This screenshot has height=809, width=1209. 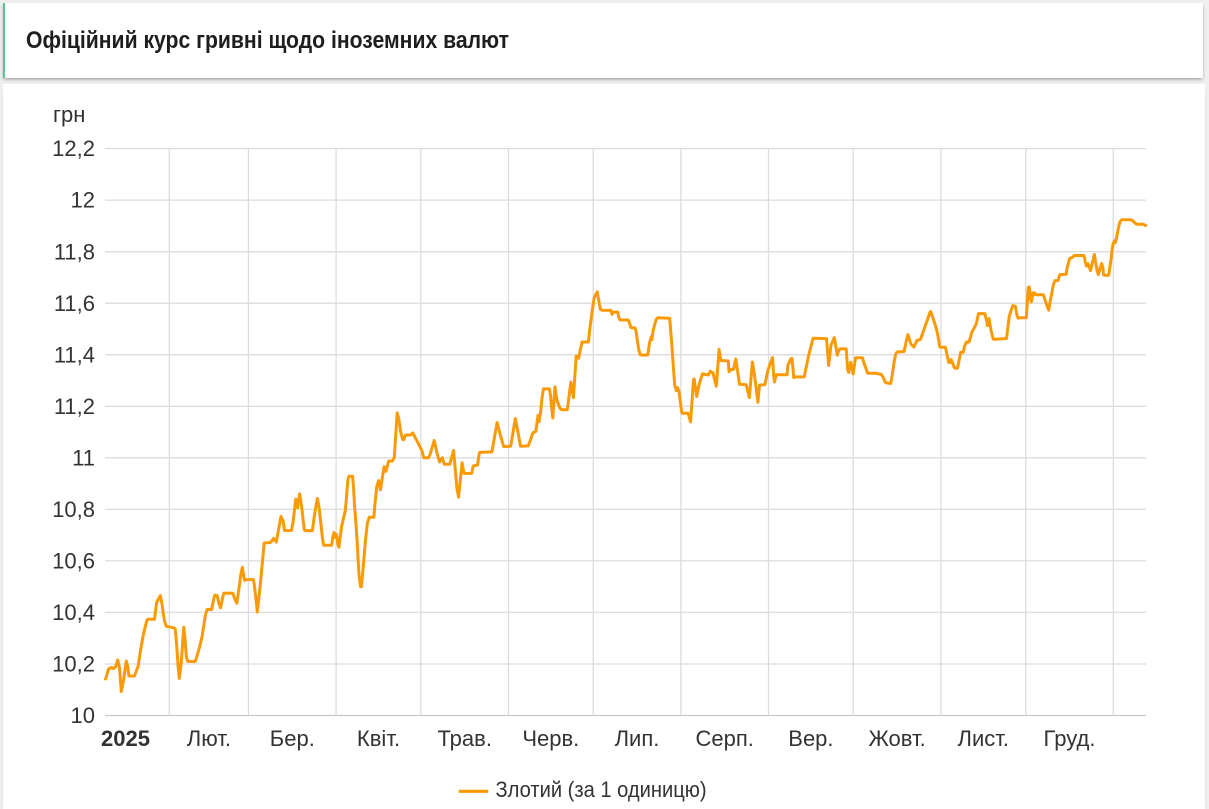 I want to click on svg-text: Груд., so click(x=1070, y=738).